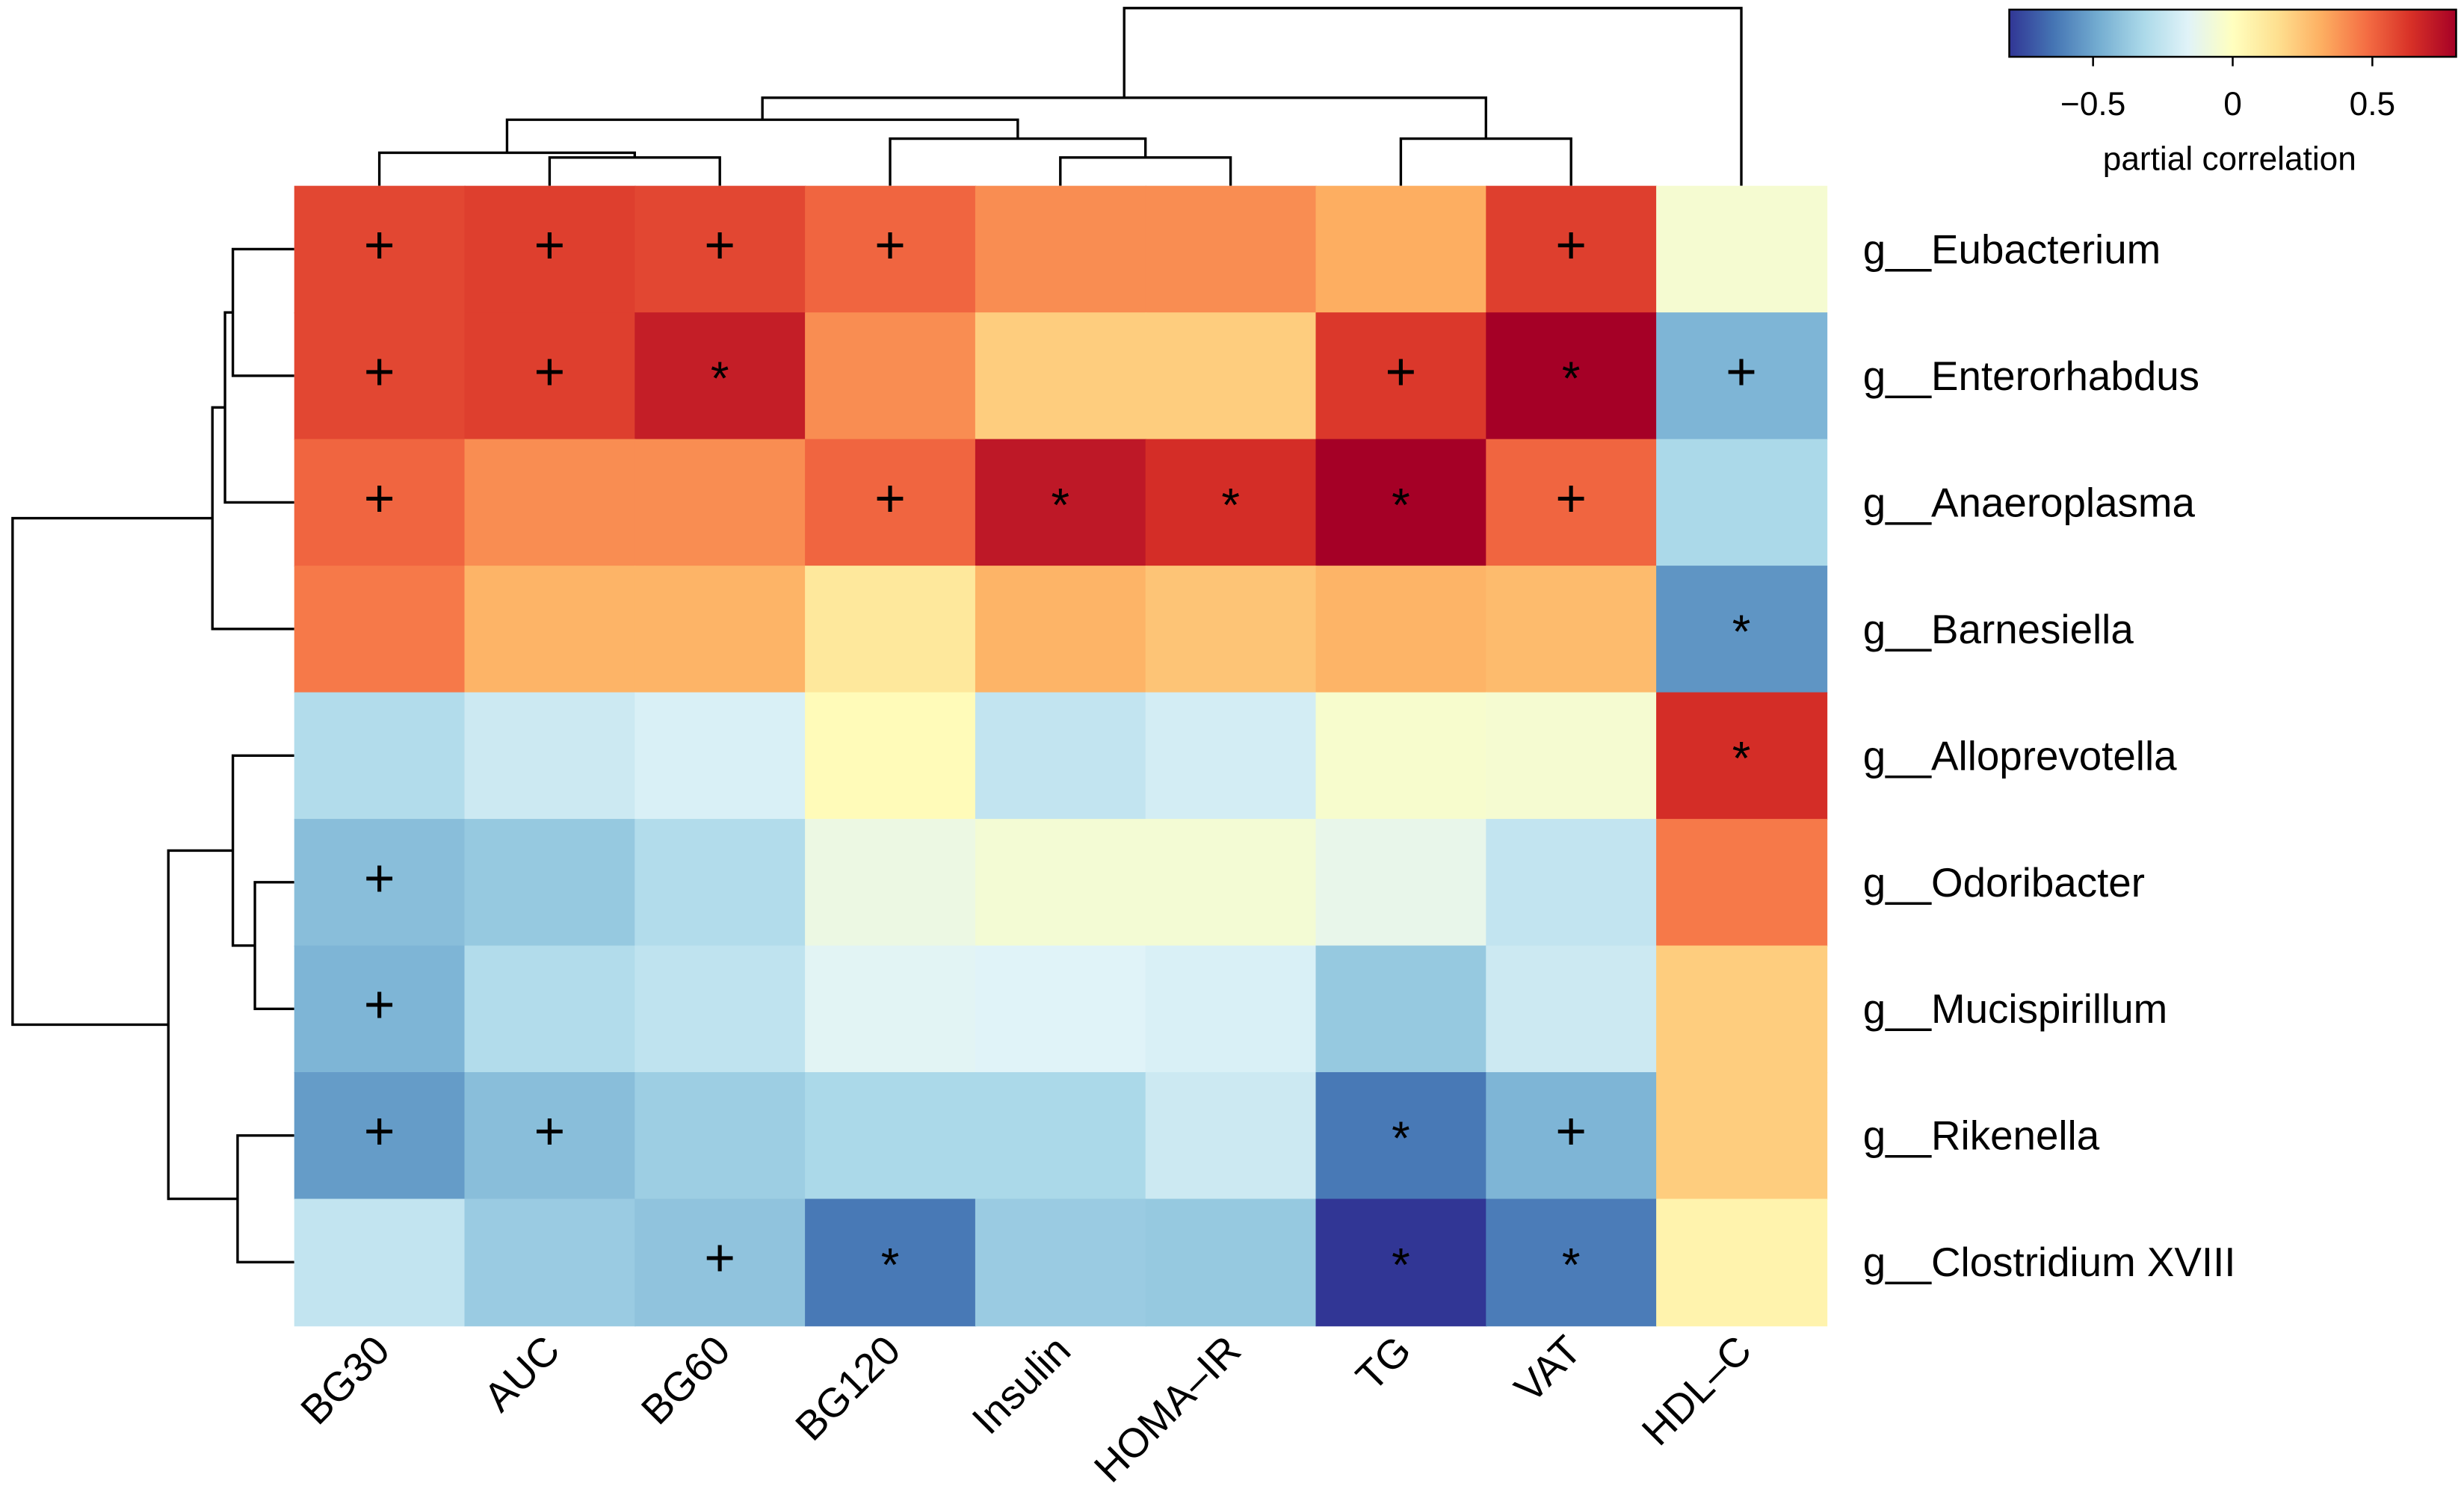 This screenshot has width=2464, height=1501. What do you see at coordinates (719, 245) in the screenshot?
I see `significance-plus-g-eubacterium-bg60: +` at bounding box center [719, 245].